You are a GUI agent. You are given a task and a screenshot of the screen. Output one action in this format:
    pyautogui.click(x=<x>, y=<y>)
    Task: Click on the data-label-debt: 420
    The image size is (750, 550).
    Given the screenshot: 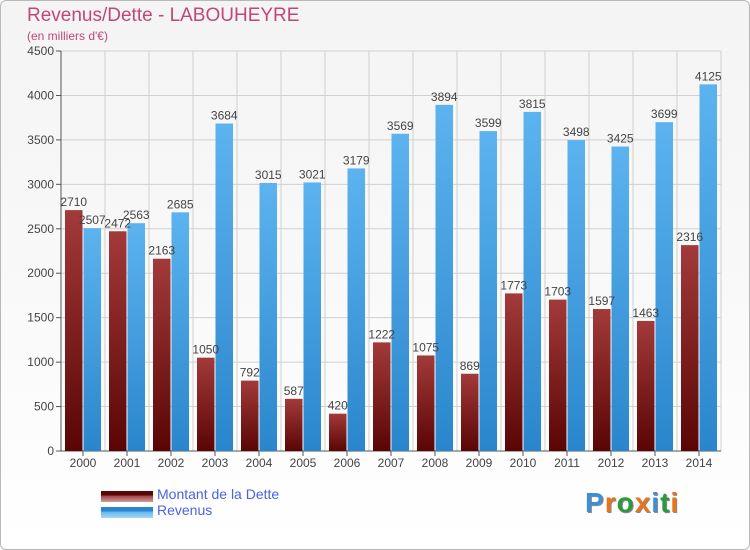 What is the action you would take?
    pyautogui.click(x=338, y=406)
    